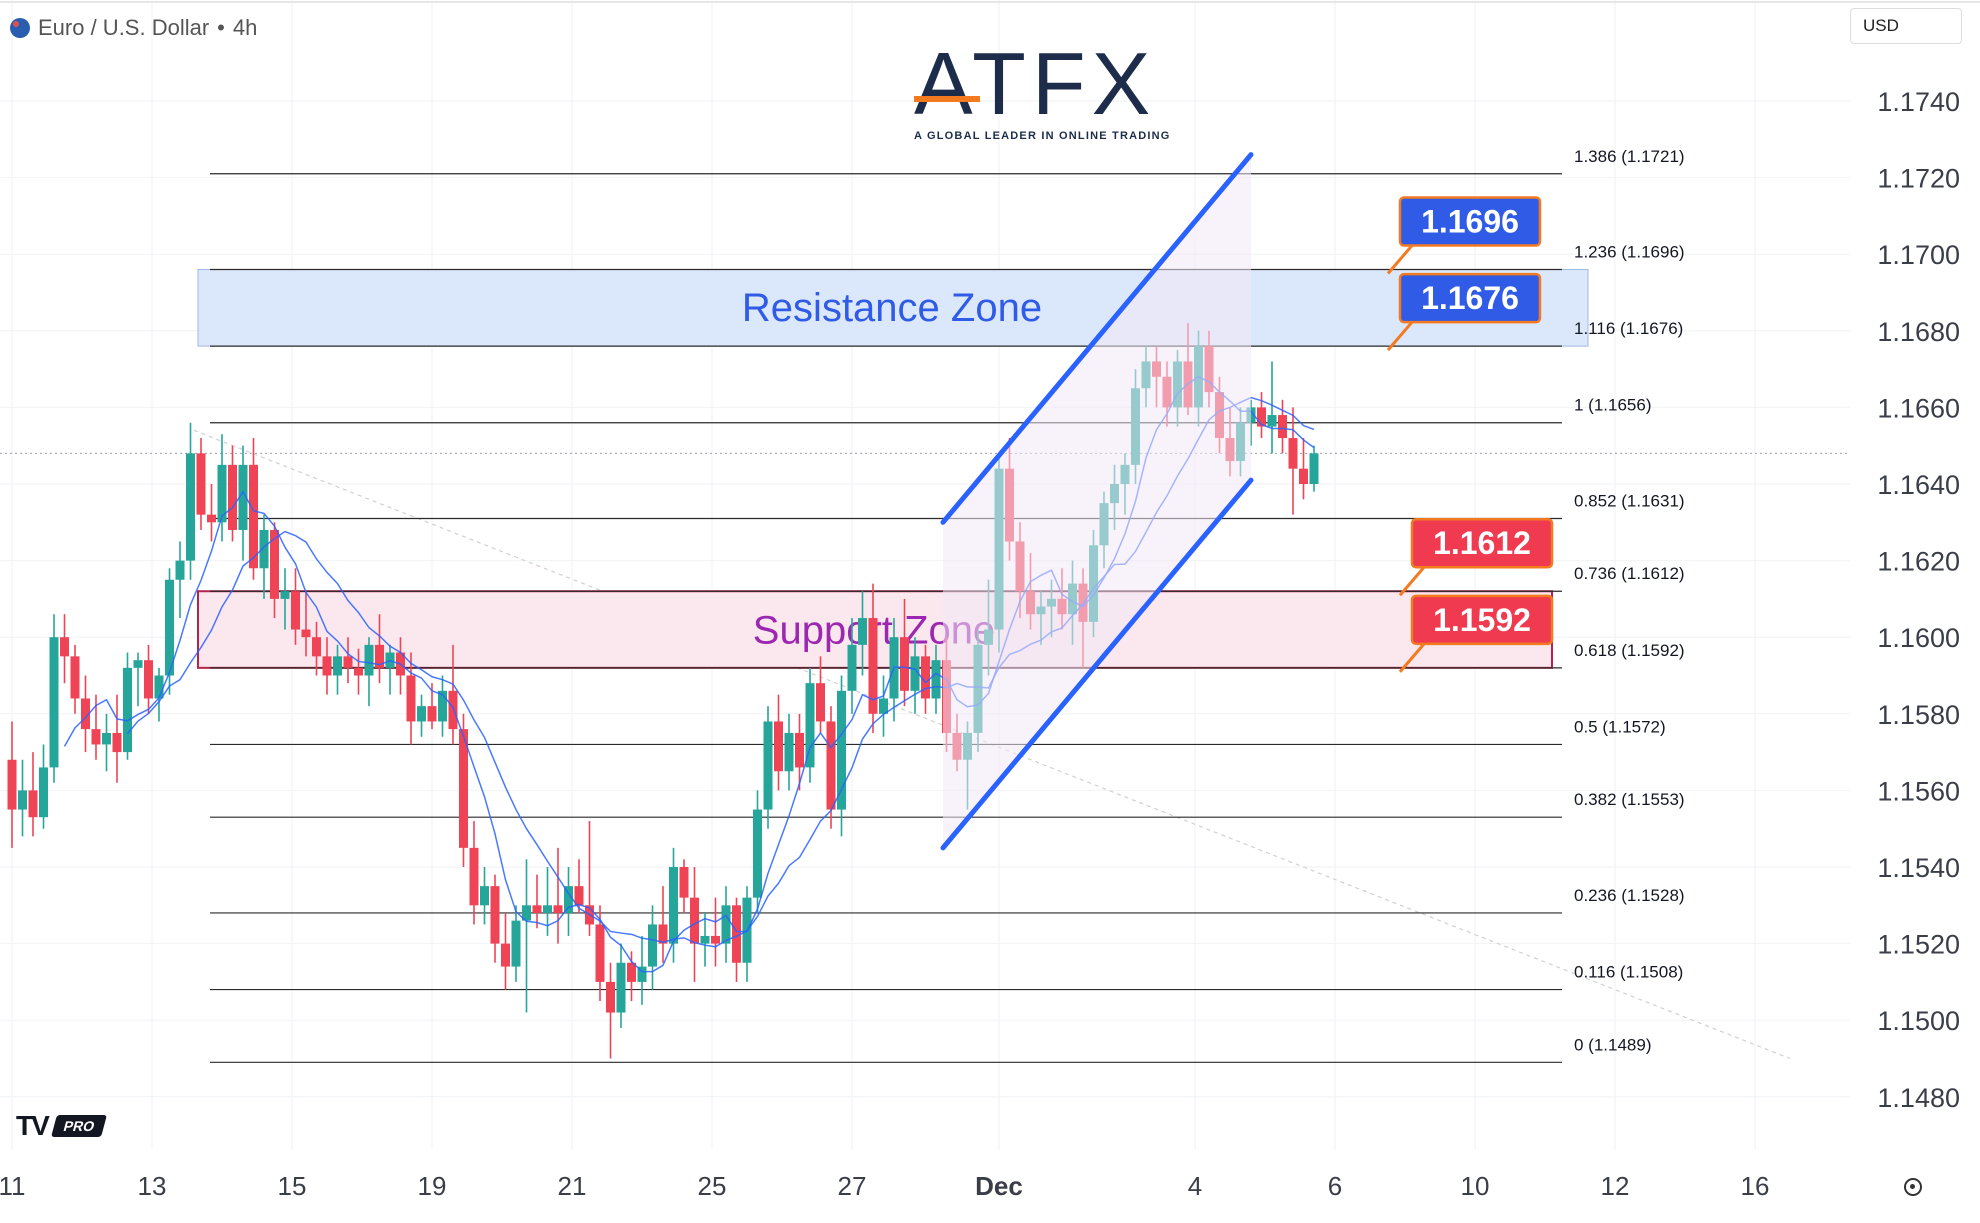  What do you see at coordinates (1918, 255) in the screenshot?
I see `y-axis-tick-label: 1.1700` at bounding box center [1918, 255].